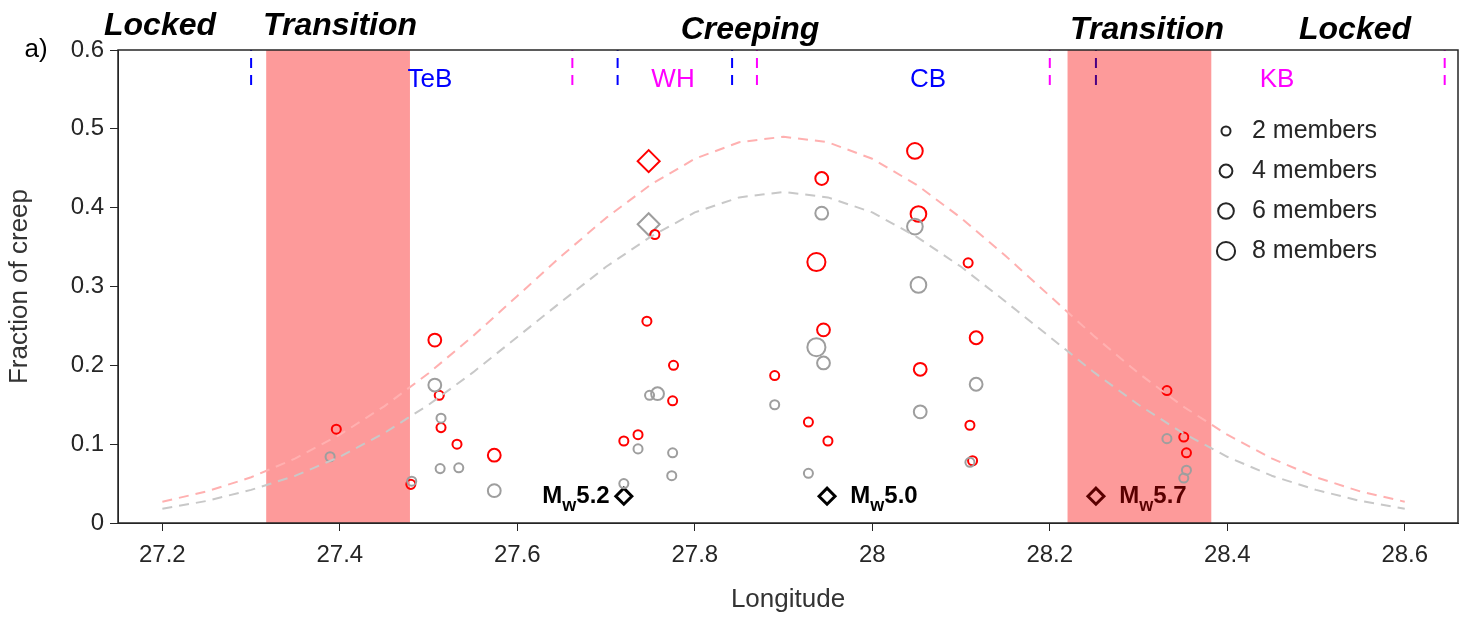 Image resolution: width=1471 pixels, height=619 pixels. Describe the element at coordinates (788, 597) in the screenshot. I see `x-axis-title: Longitude` at that location.